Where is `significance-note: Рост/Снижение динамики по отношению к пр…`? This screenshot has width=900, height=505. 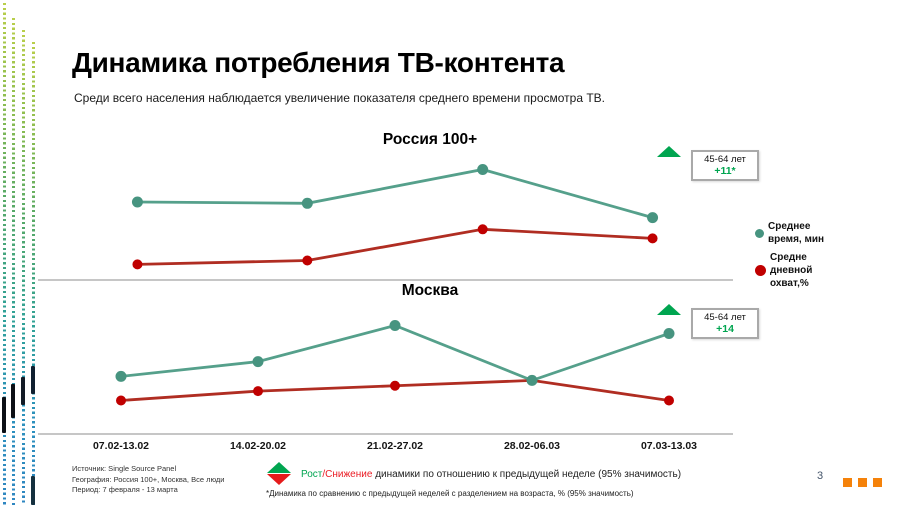
significance-note: Рост/Снижение динамики по отношению к пр… is located at coordinates (491, 474).